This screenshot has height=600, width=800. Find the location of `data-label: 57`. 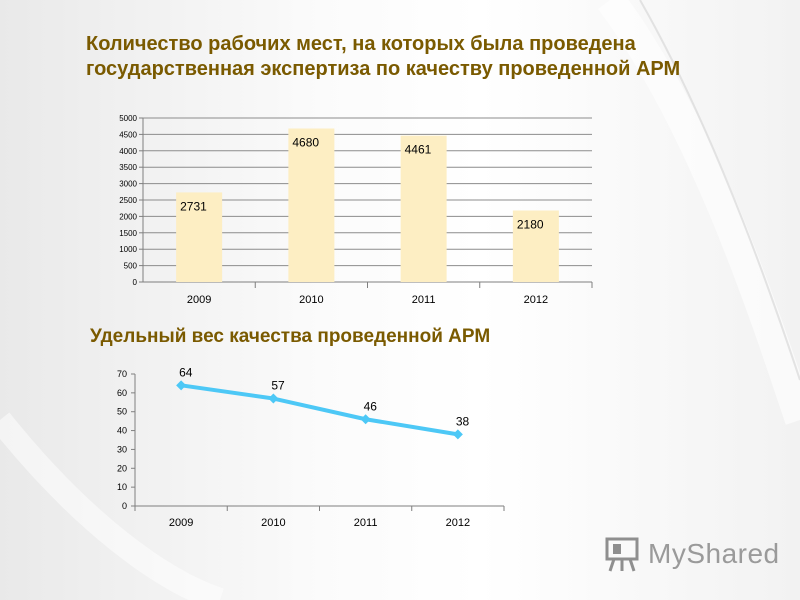

data-label: 57 is located at coordinates (278, 386).